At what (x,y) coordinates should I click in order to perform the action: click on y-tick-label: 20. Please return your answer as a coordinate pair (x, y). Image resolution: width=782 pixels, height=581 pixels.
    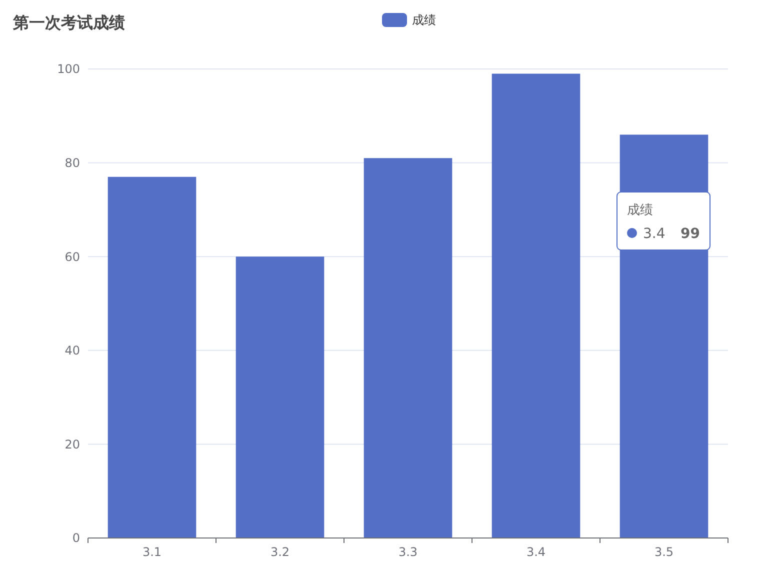
    Looking at the image, I should click on (72, 444).